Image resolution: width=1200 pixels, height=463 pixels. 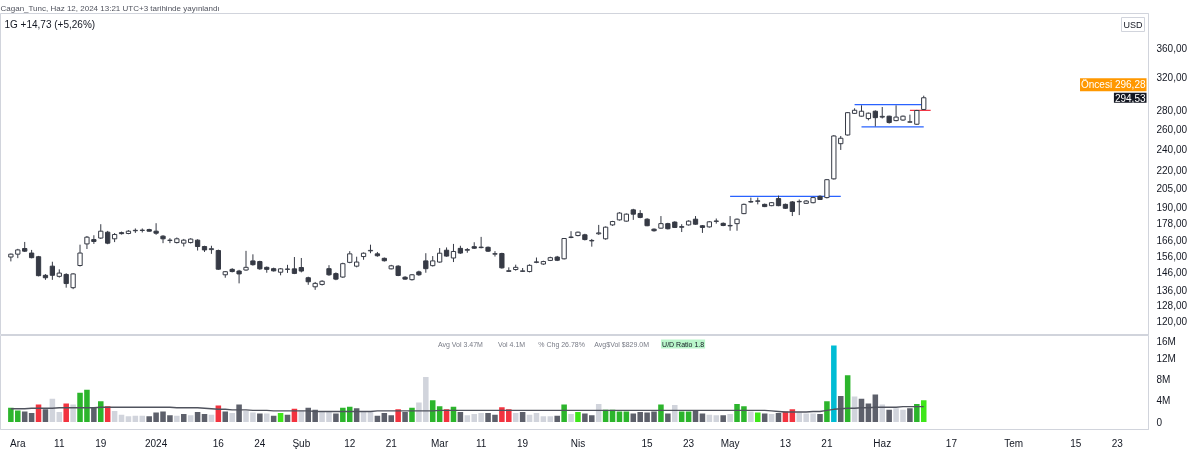 What do you see at coordinates (218, 443) in the screenshot?
I see `x-tick-label: 16` at bounding box center [218, 443].